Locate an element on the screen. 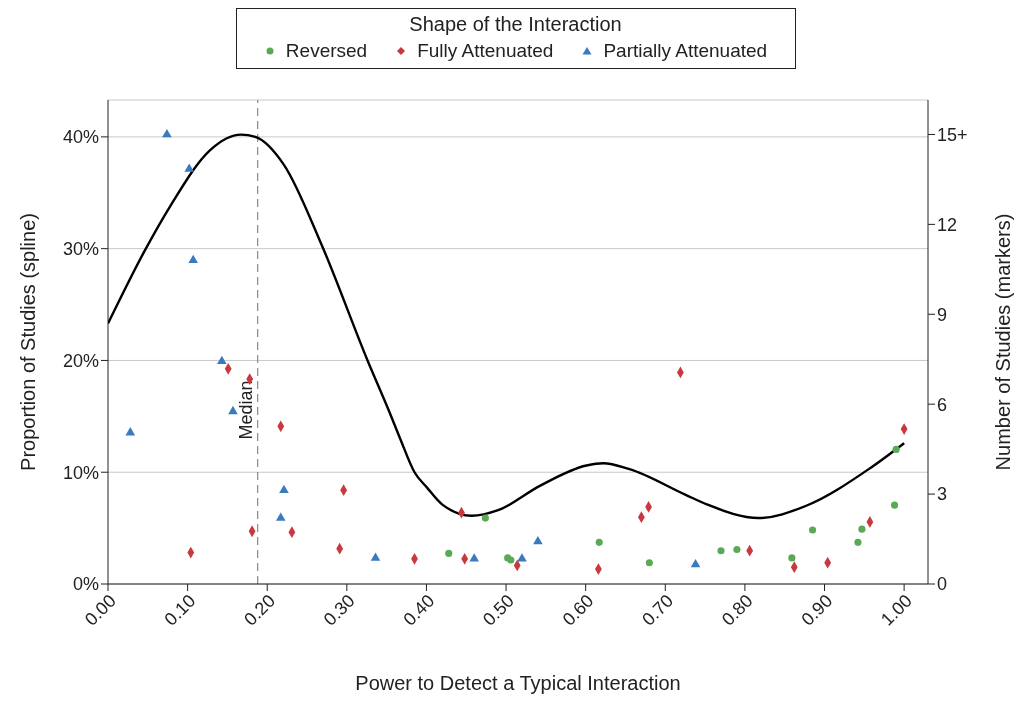 This screenshot has width=1031, height=711. legend-label: Reversed is located at coordinates (326, 51).